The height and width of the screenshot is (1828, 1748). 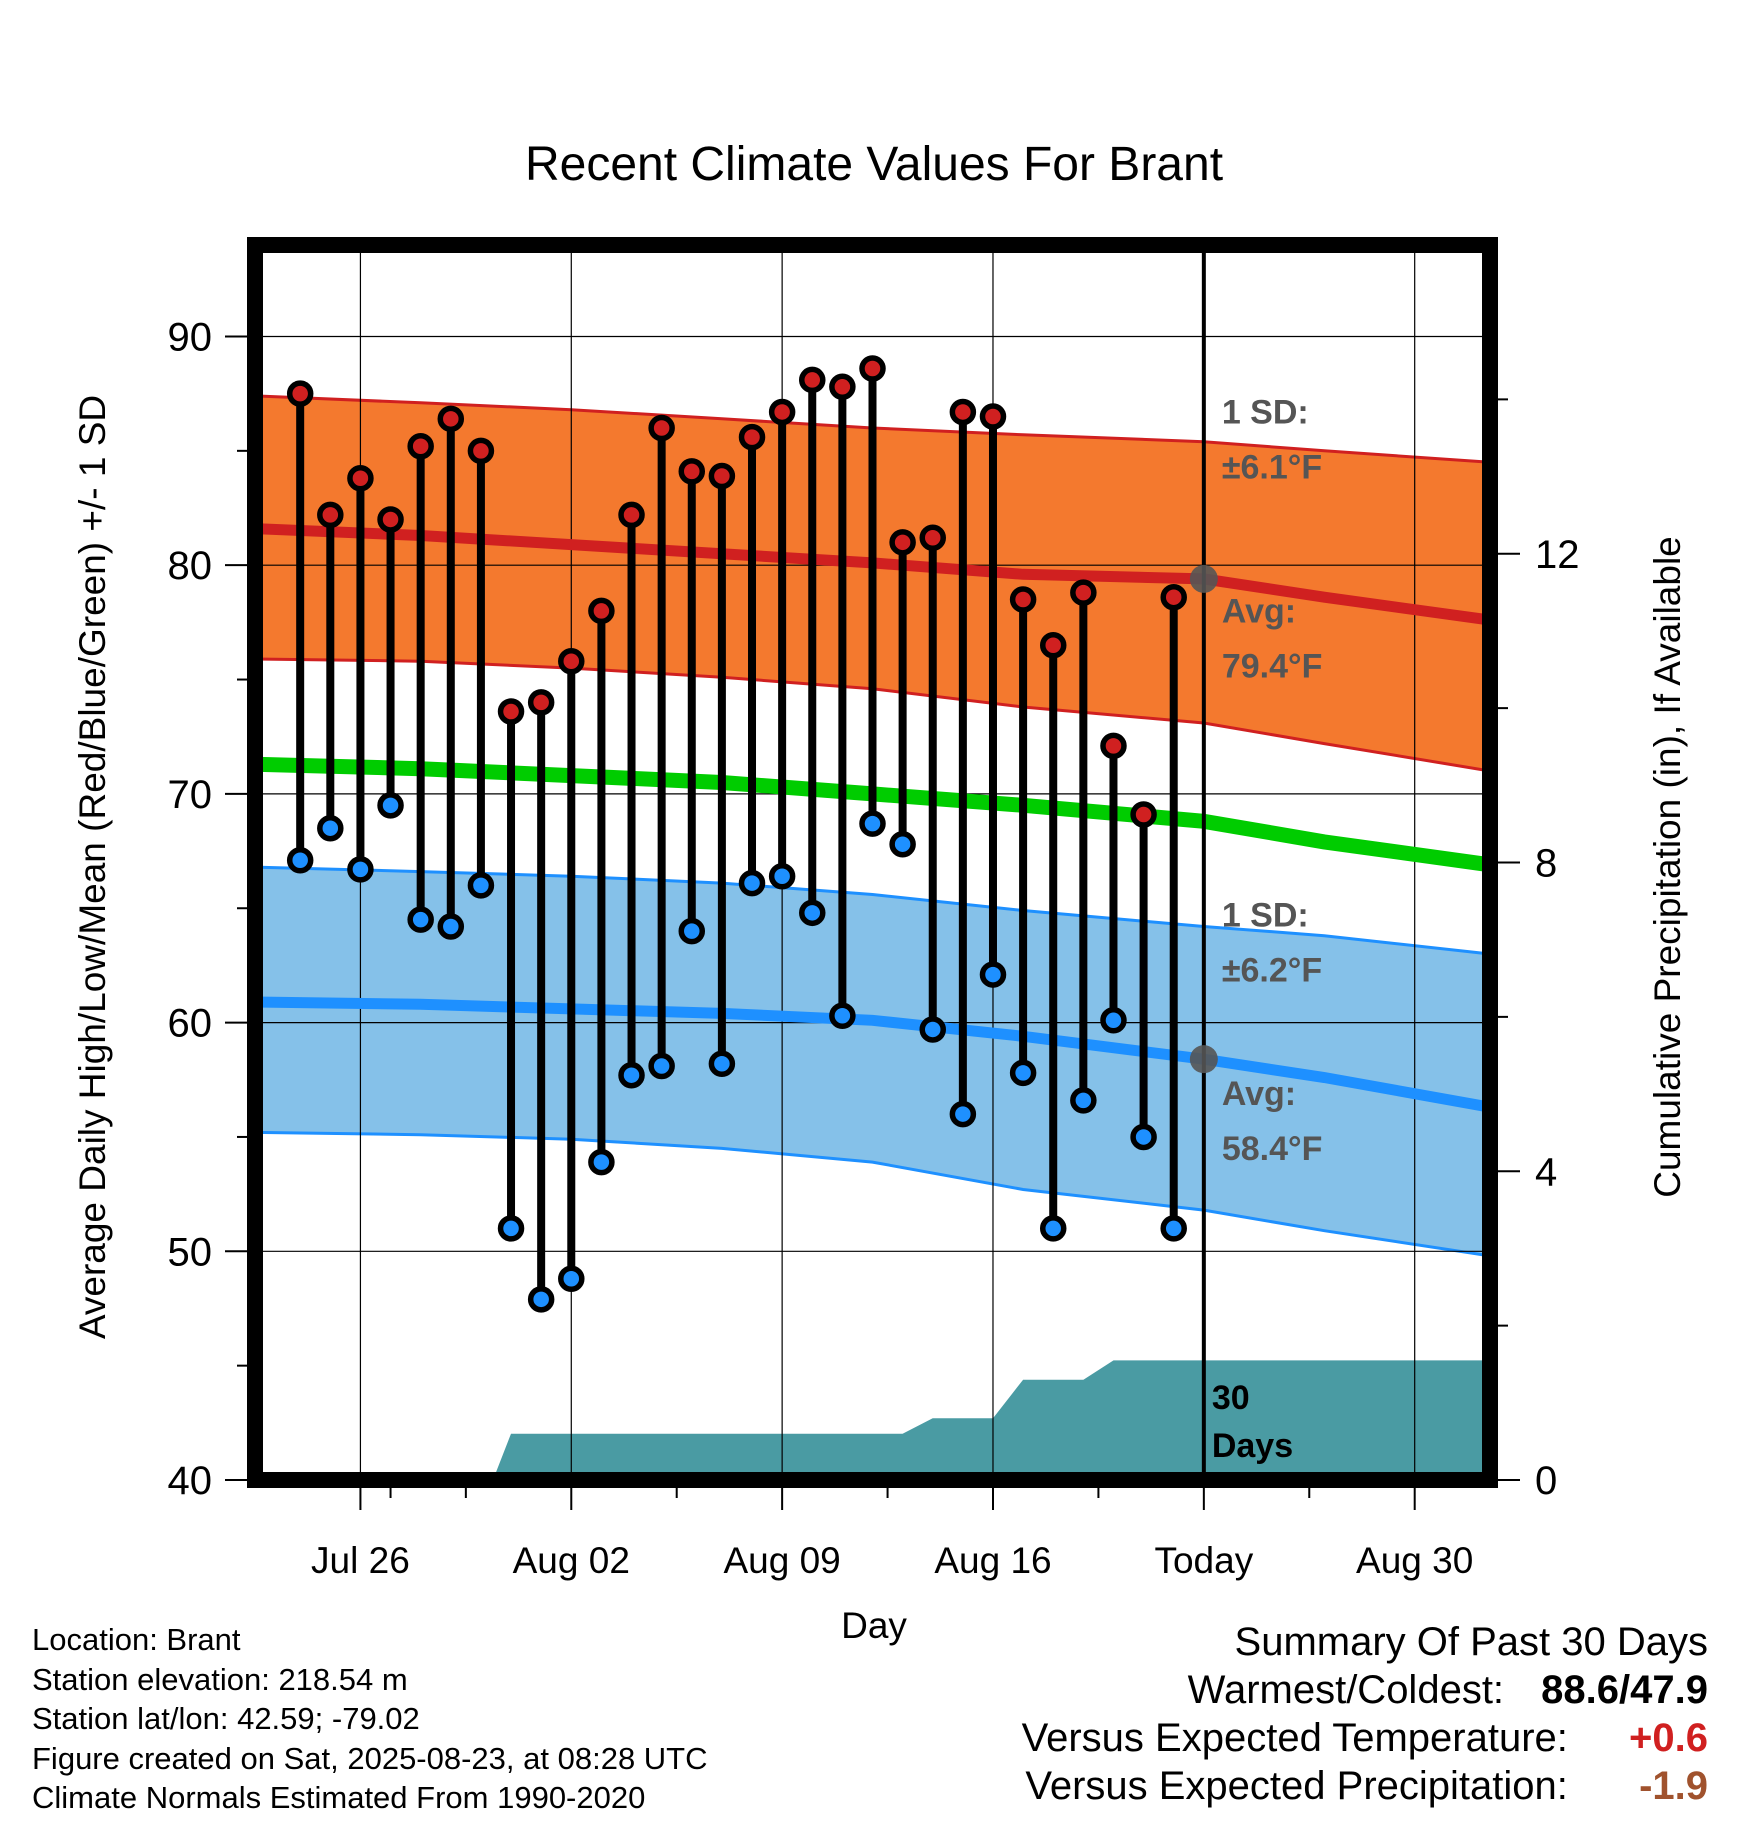 I want to click on precip-anomaly-value: -1.9, so click(x=1673, y=1786).